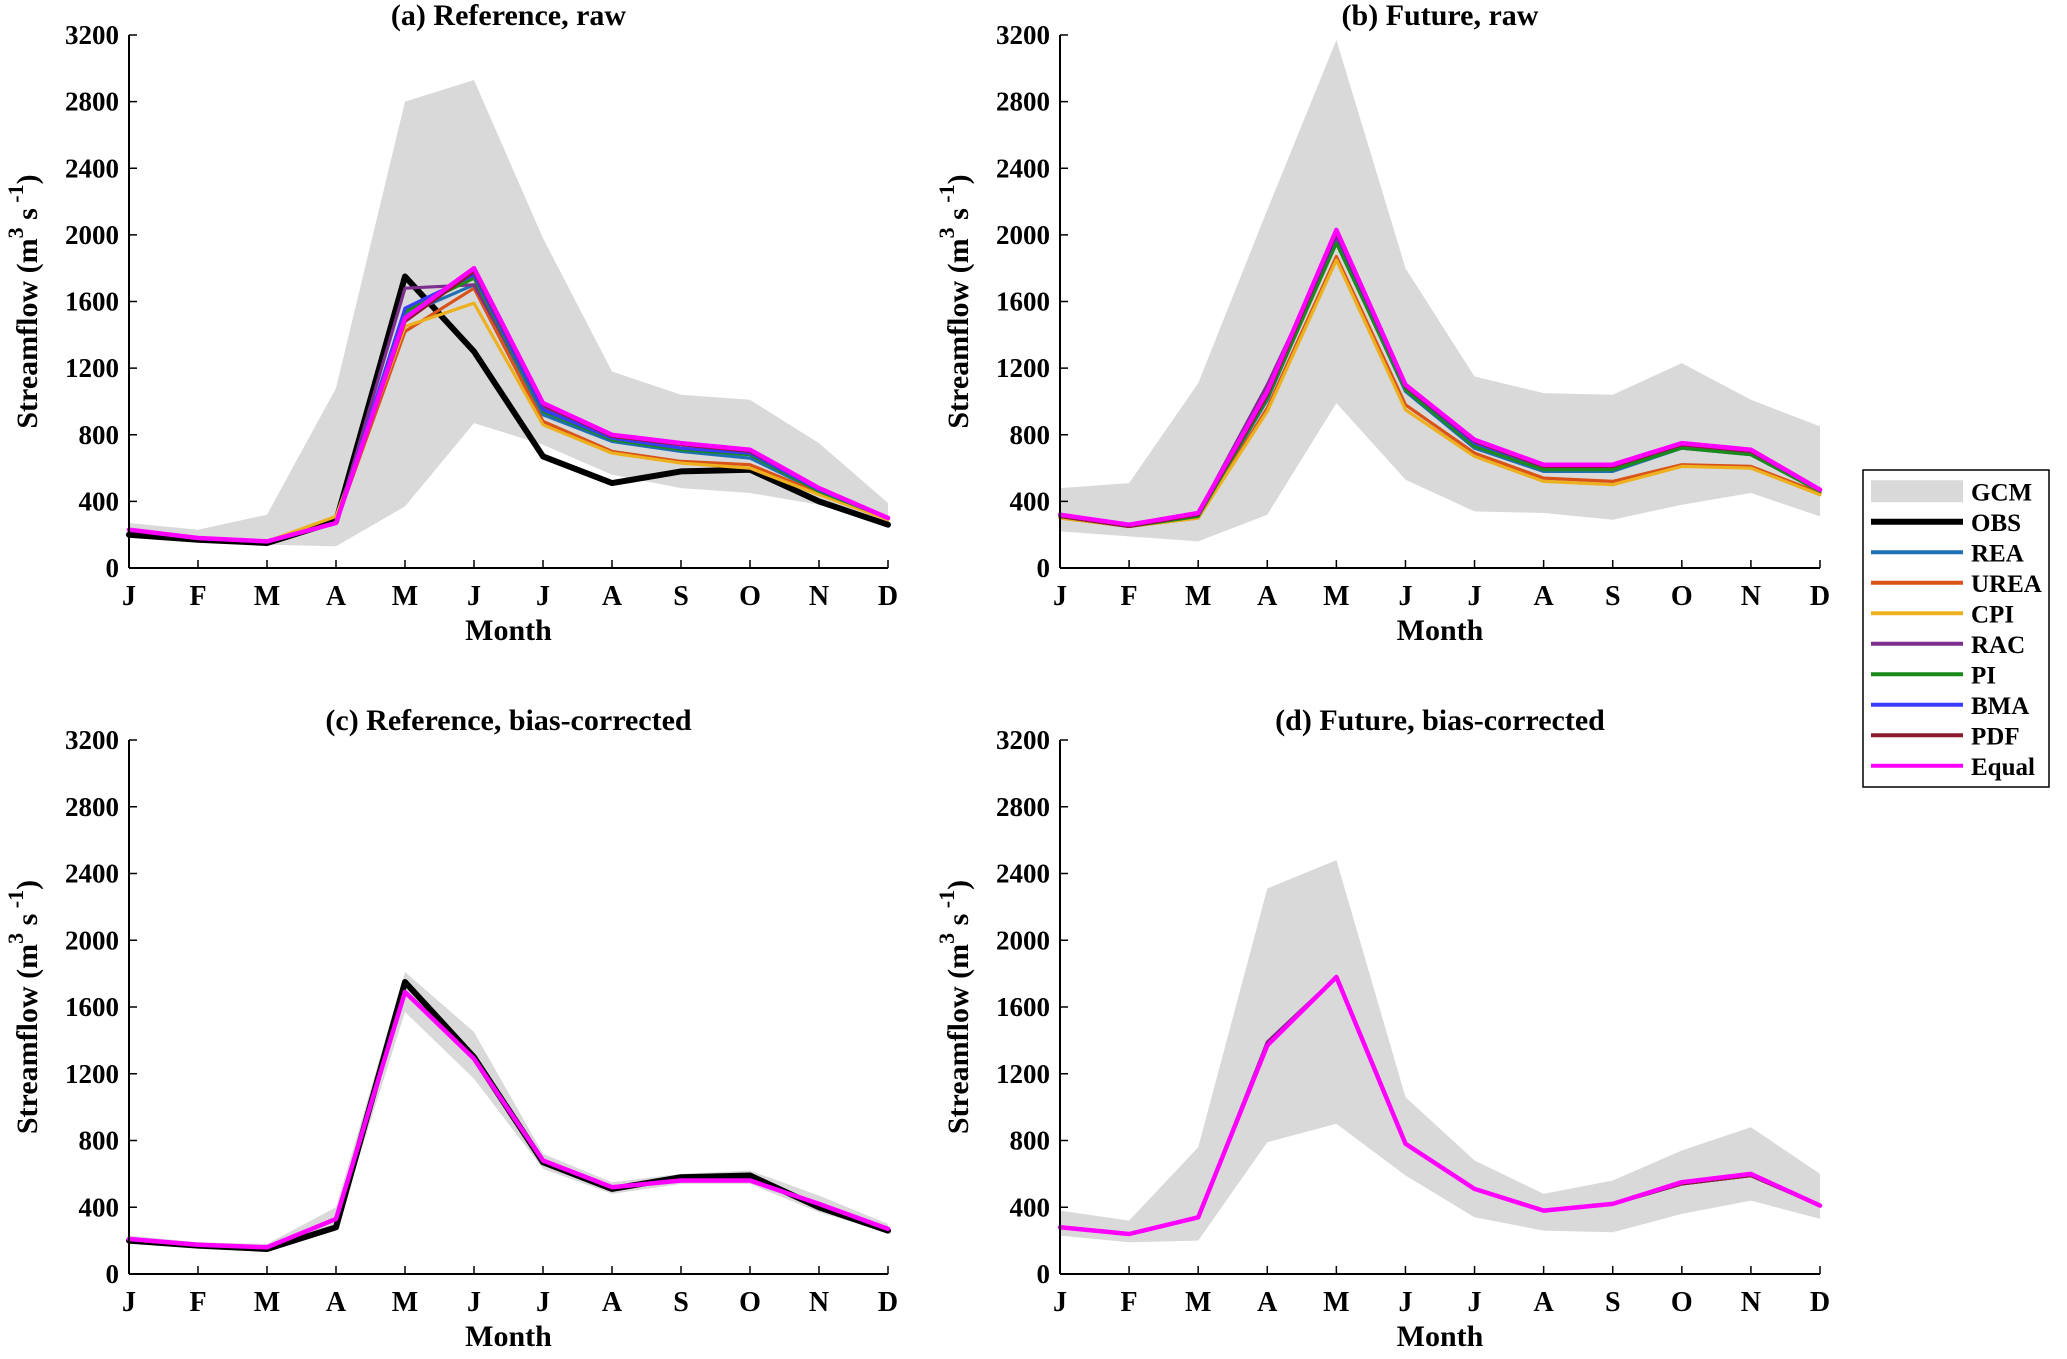 This screenshot has width=2067, height=1359. Describe the element at coordinates (1947, 553) in the screenshot. I see `legend-item-rea: REA` at that location.